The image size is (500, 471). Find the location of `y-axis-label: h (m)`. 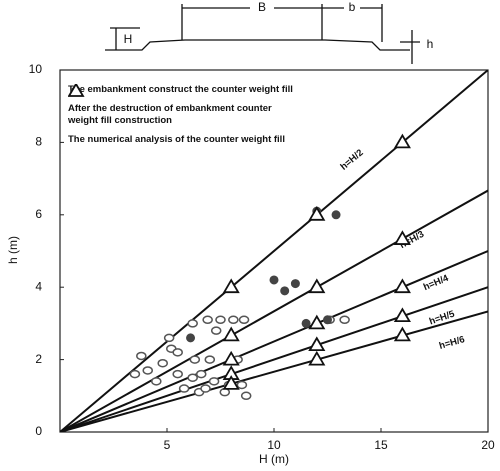

y-axis-label: h (m) is located at coordinates (13, 250).